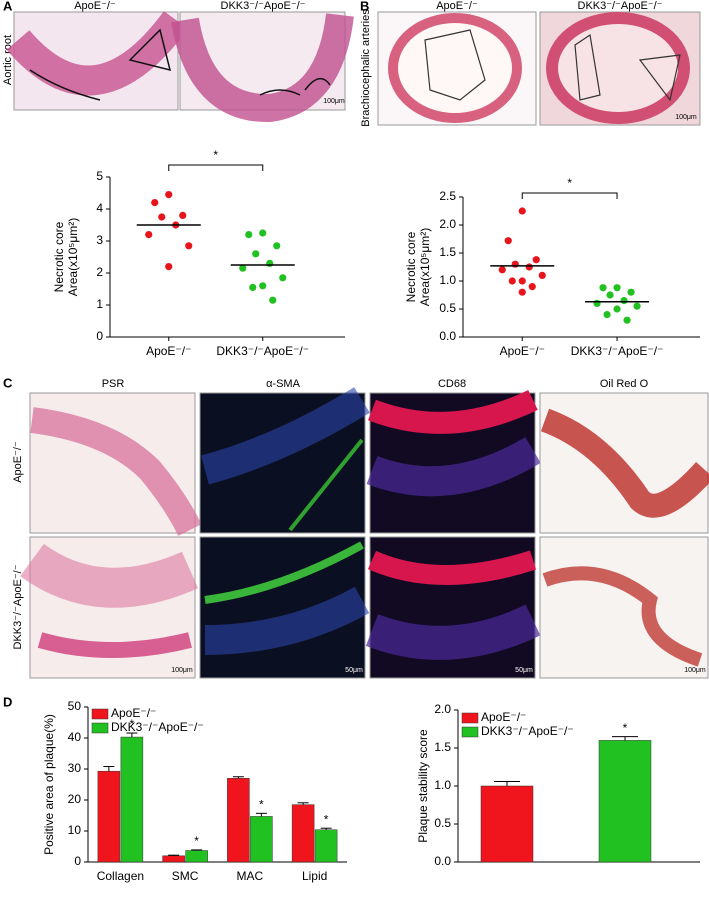 This screenshot has width=709, height=910. Describe the element at coordinates (442, 823) in the screenshot. I see `y-tick-label: 0.5` at that location.